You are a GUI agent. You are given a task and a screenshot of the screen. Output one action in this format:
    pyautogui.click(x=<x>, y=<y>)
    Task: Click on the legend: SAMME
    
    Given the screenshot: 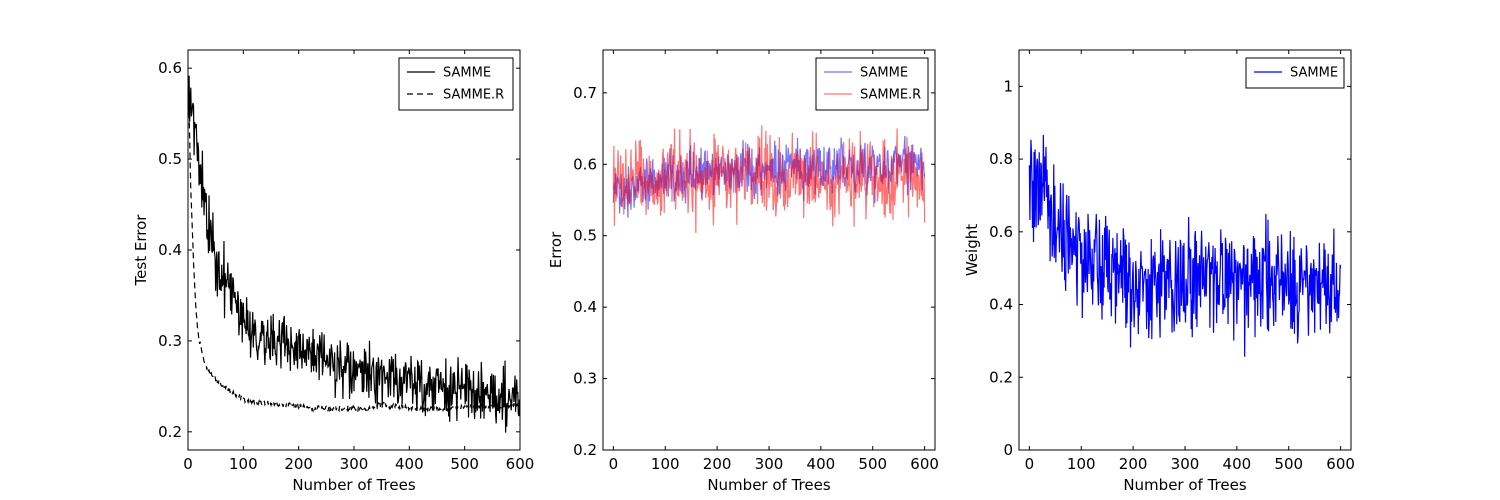 What is the action you would take?
    pyautogui.click(x=1295, y=73)
    